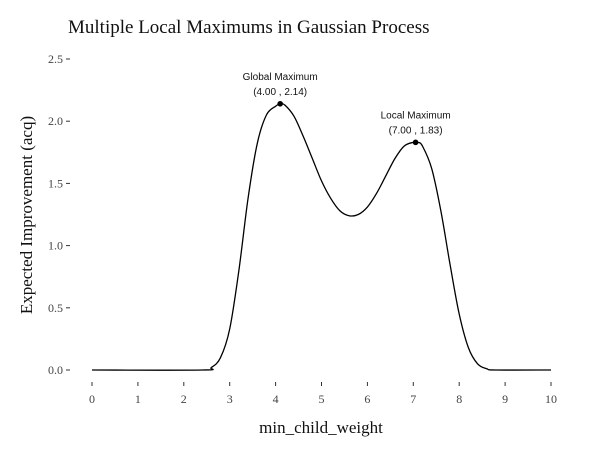  Describe the element at coordinates (367, 399) in the screenshot. I see `x-tick-label: 6` at that location.